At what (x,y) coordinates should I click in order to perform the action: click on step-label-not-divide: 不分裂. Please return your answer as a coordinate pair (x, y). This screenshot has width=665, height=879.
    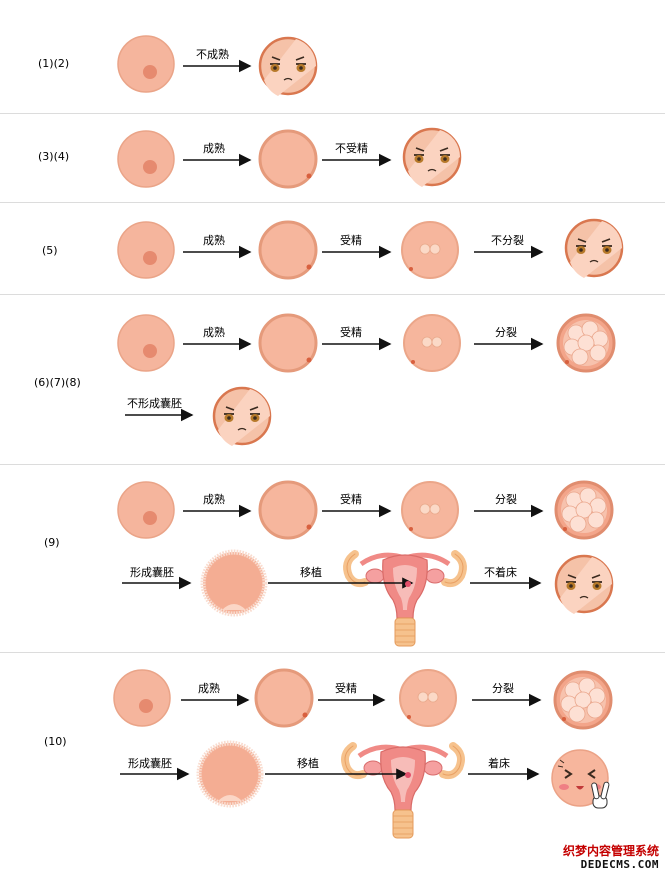
    Looking at the image, I should click on (507, 240).